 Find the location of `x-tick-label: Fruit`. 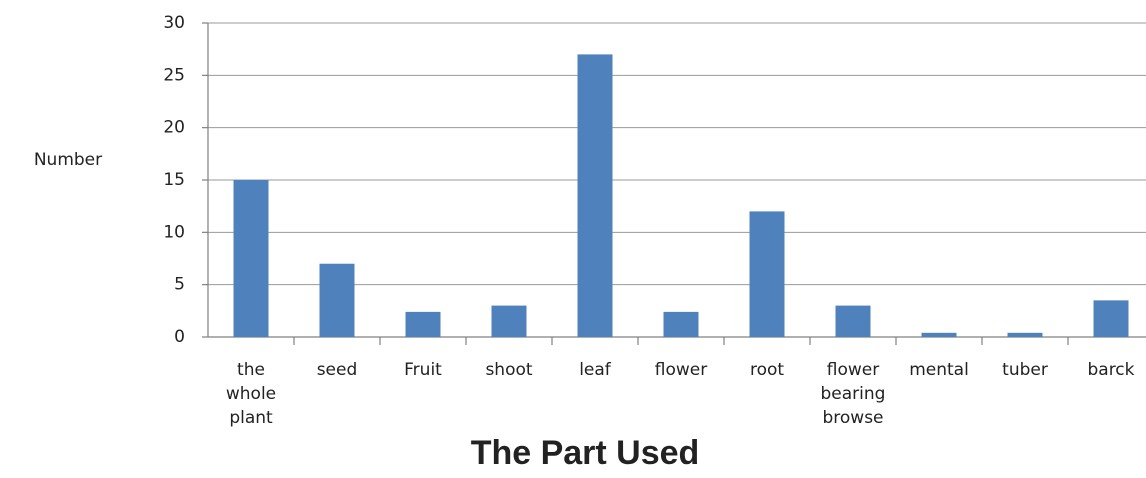

x-tick-label: Fruit is located at coordinates (423, 370).